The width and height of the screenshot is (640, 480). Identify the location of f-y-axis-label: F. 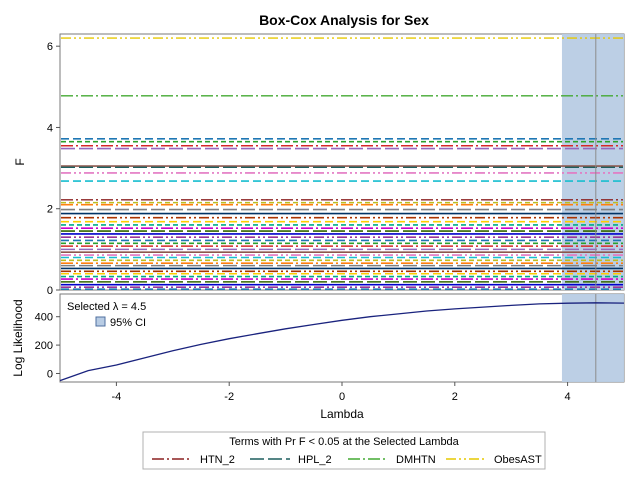
(20, 161).